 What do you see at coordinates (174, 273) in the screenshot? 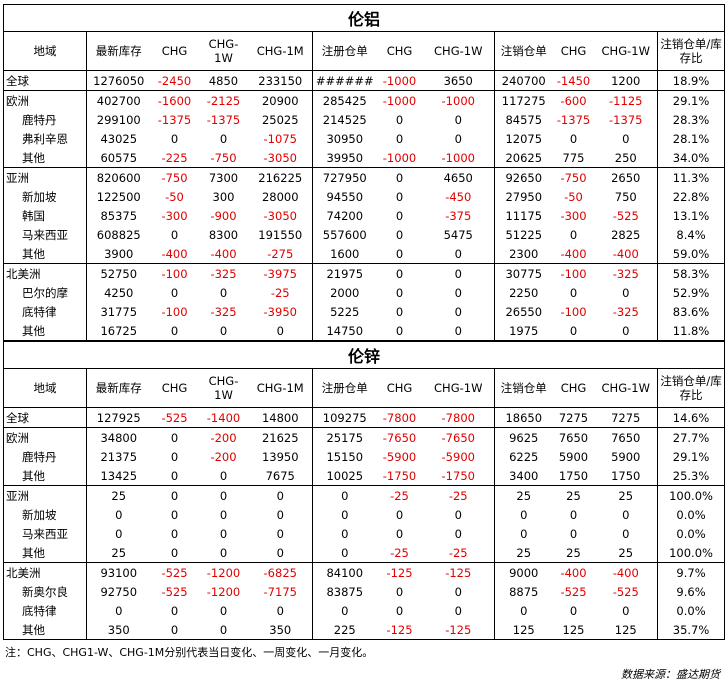
I see `table-cell: -100` at bounding box center [174, 273].